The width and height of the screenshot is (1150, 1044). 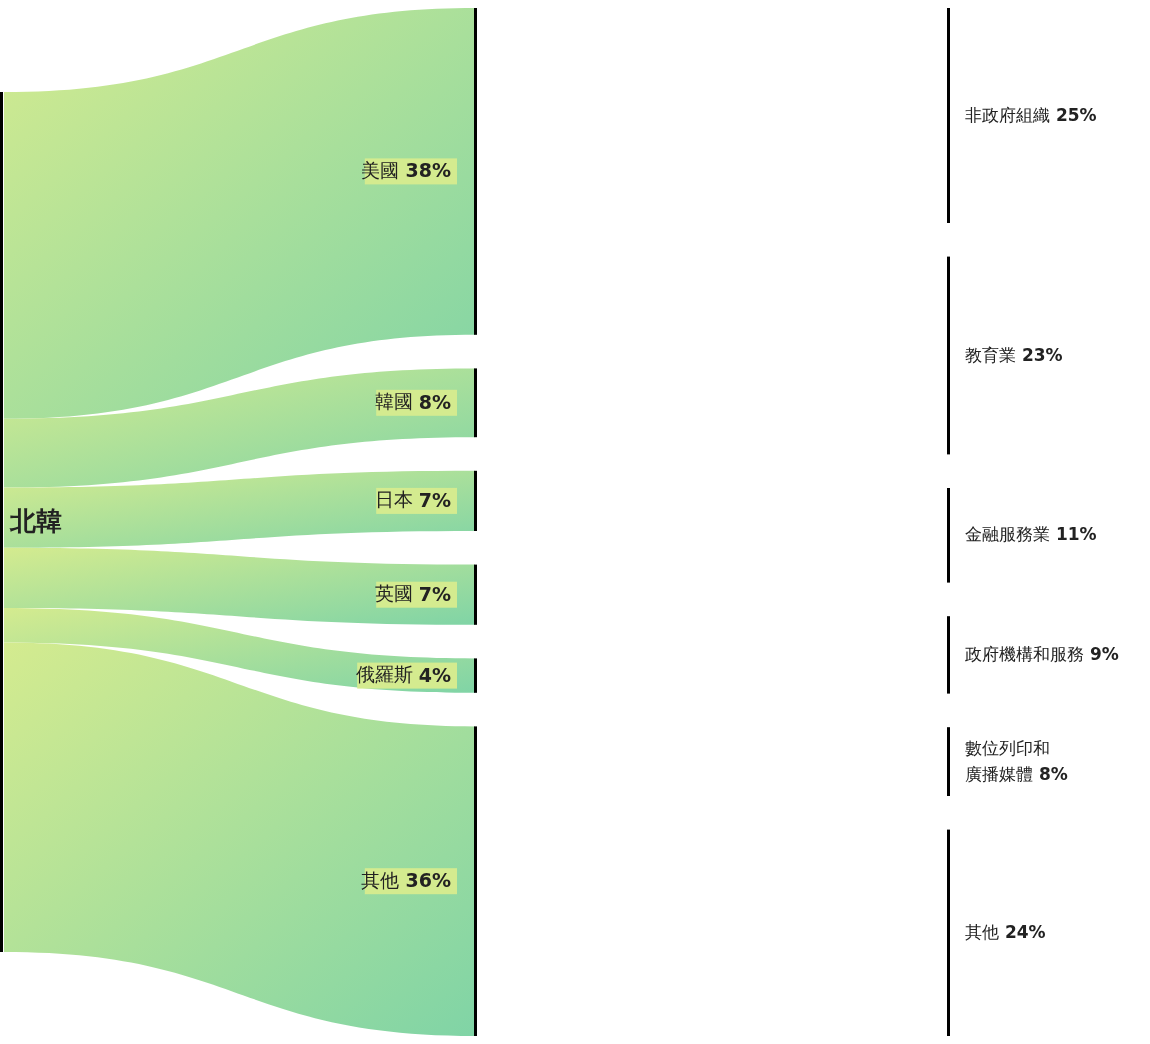 I want to click on category-label: 美國, so click(x=380, y=169).